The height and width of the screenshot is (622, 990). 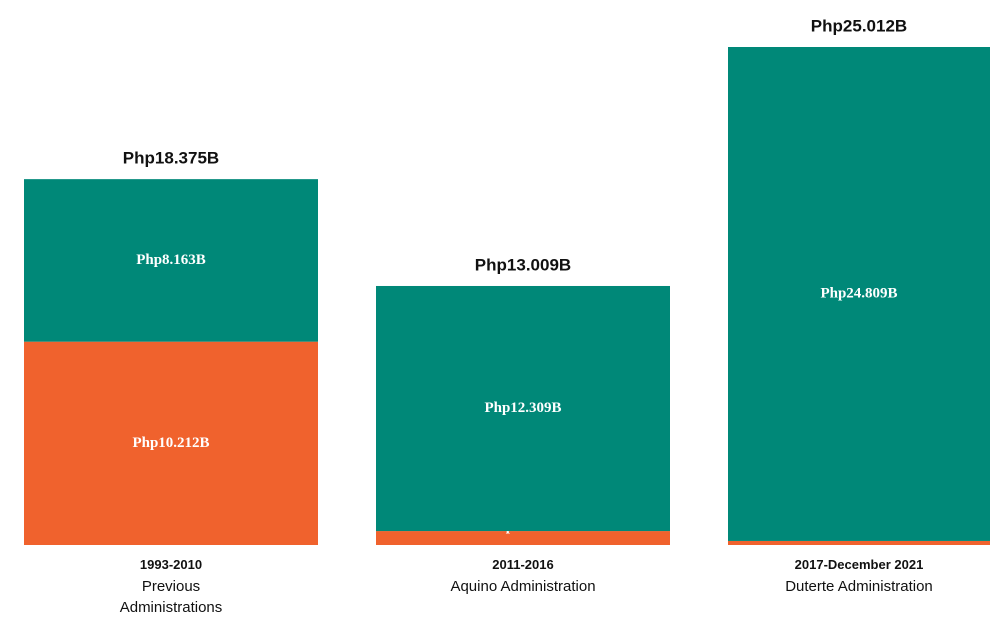 What do you see at coordinates (523, 564) in the screenshot?
I see `category-period: 2011-2016` at bounding box center [523, 564].